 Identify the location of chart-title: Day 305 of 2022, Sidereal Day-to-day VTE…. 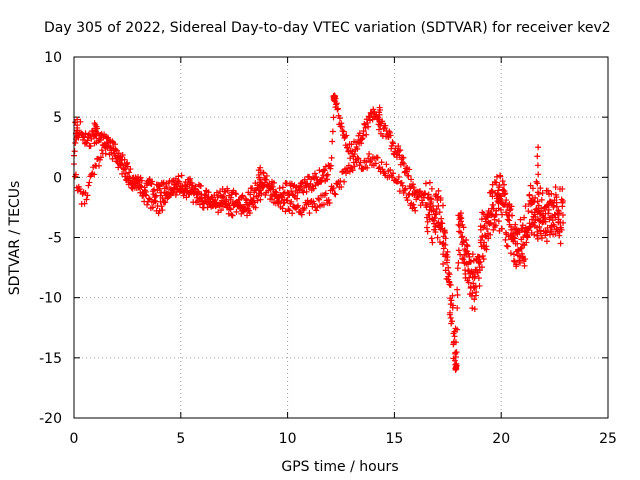
(327, 28).